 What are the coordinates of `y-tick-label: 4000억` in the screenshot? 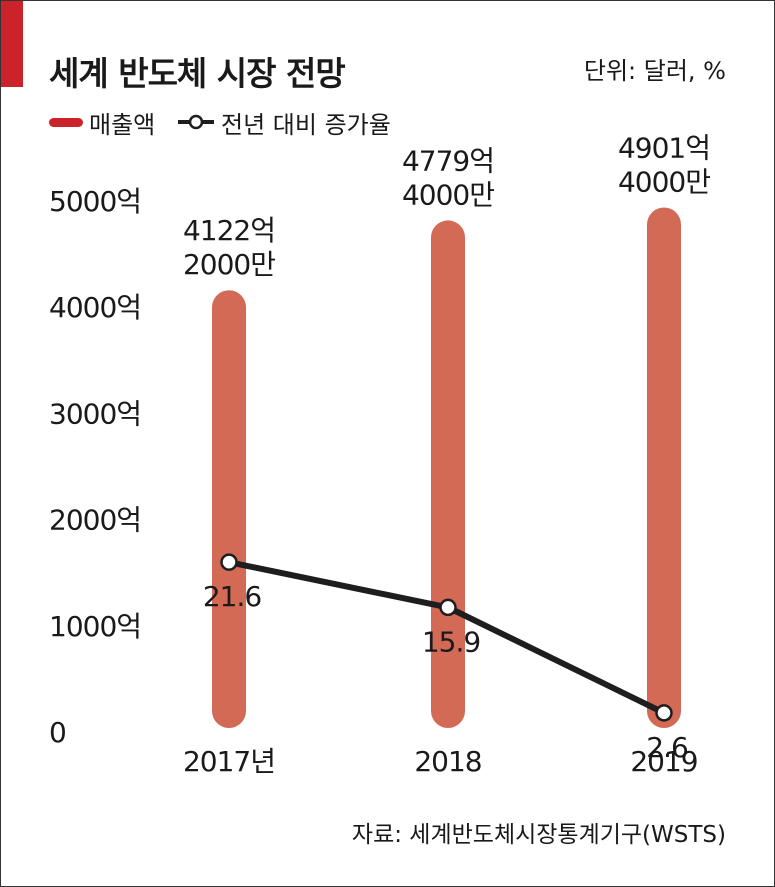 It's located at (95, 307).